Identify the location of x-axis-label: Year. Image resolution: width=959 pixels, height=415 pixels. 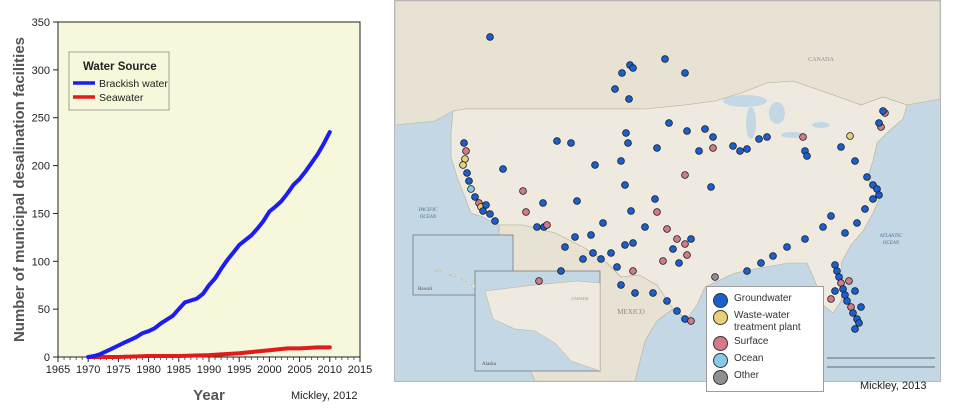
(209, 395).